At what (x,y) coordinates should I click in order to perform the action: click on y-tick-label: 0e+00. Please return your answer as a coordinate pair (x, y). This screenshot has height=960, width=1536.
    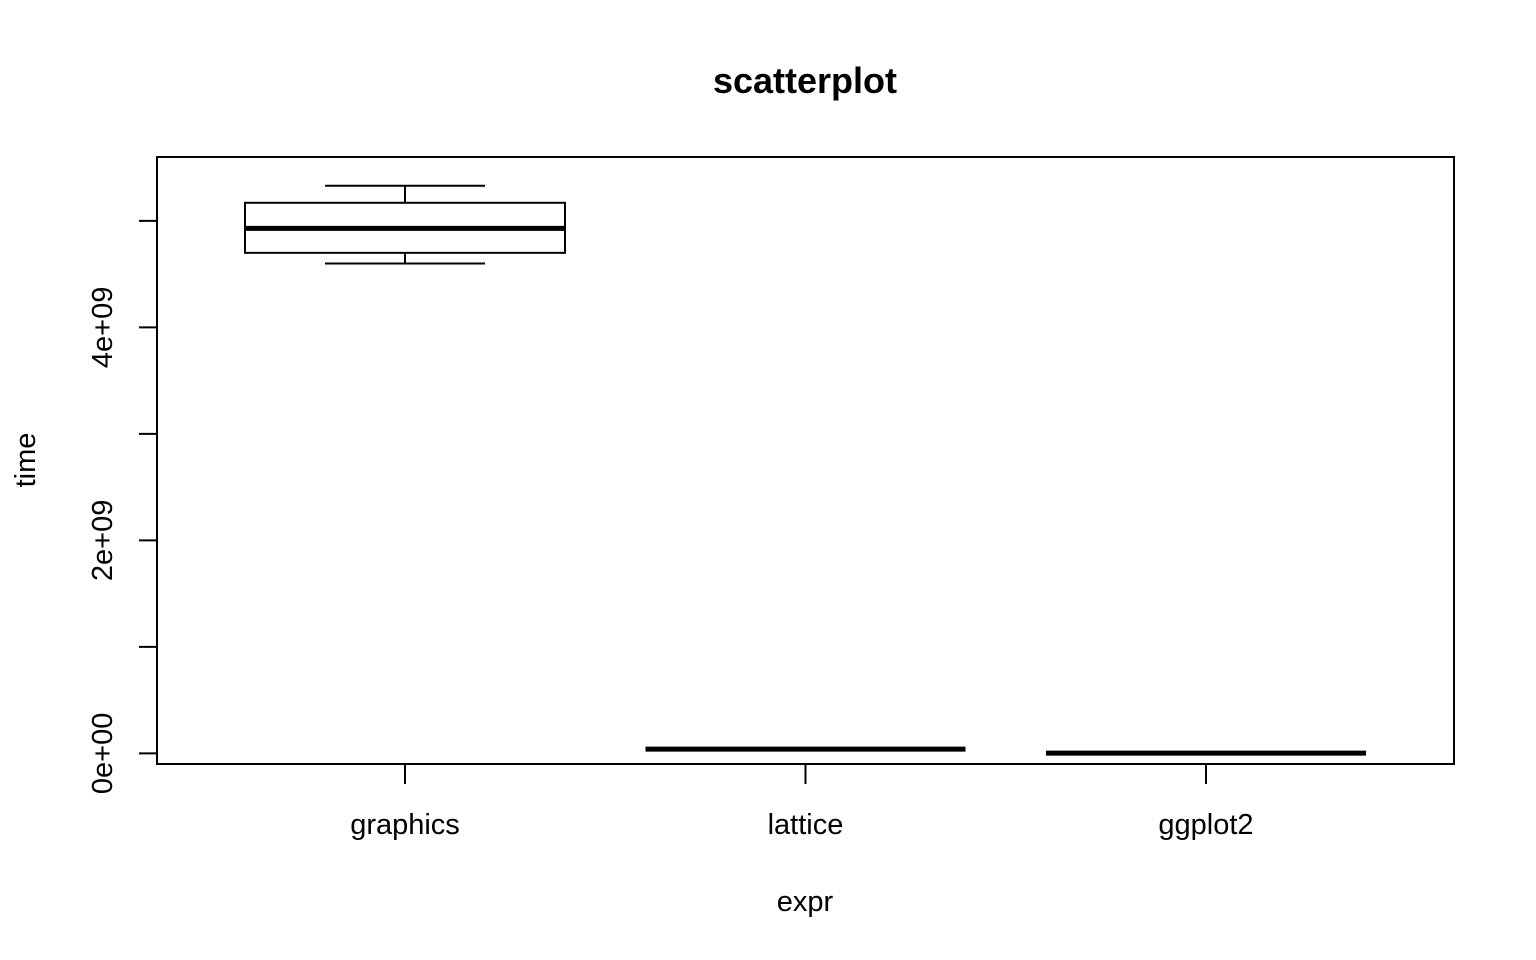
    Looking at the image, I should click on (103, 753).